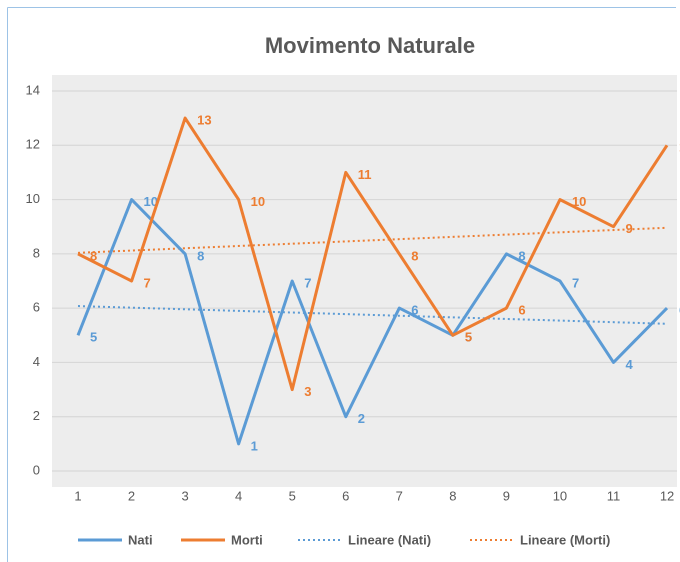  I want to click on x-tick-label: 10, so click(560, 495).